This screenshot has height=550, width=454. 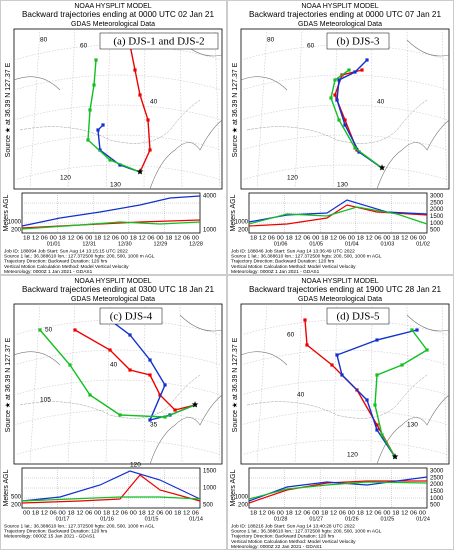 What do you see at coordinates (210, 197) in the screenshot?
I see `right-tick-label: 4000` at bounding box center [210, 197].